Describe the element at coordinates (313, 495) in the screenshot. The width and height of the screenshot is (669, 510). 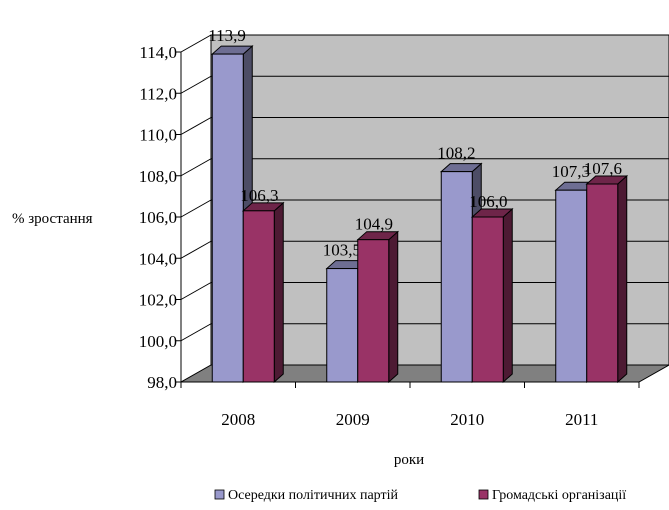
I see `legend-label-series-1: Осередки політичних партій` at that location.